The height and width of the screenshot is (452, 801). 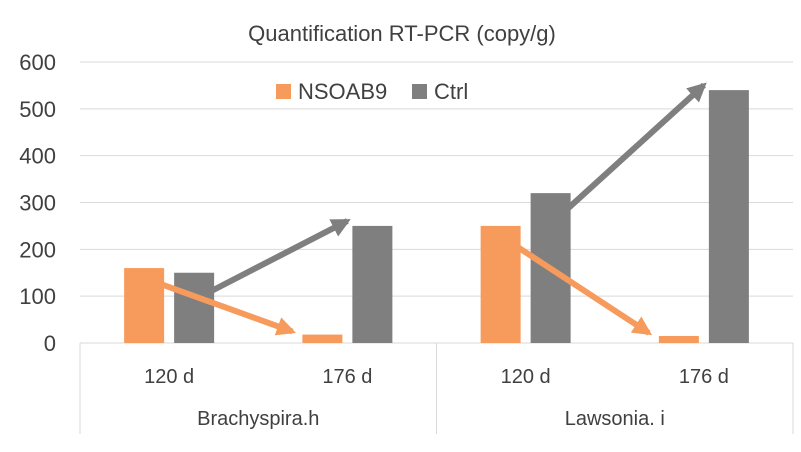 I want to click on legend-label-nsoab9: NSOAB9, so click(x=342, y=91).